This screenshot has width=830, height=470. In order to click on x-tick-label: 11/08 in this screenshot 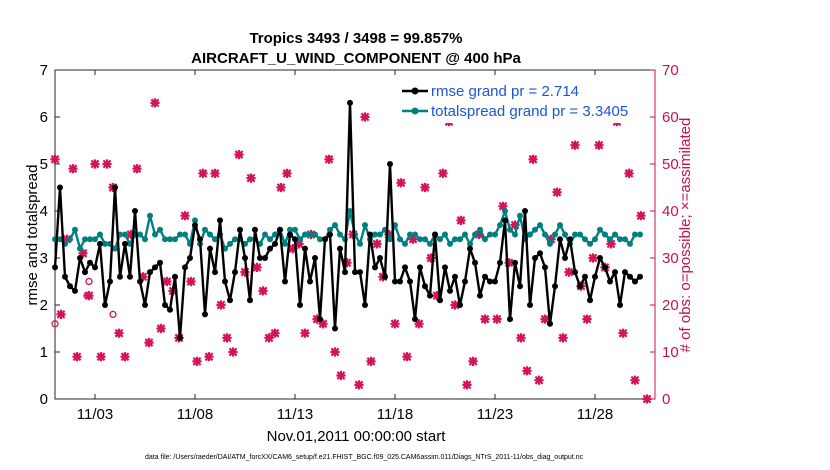, I will do `click(195, 414)`.